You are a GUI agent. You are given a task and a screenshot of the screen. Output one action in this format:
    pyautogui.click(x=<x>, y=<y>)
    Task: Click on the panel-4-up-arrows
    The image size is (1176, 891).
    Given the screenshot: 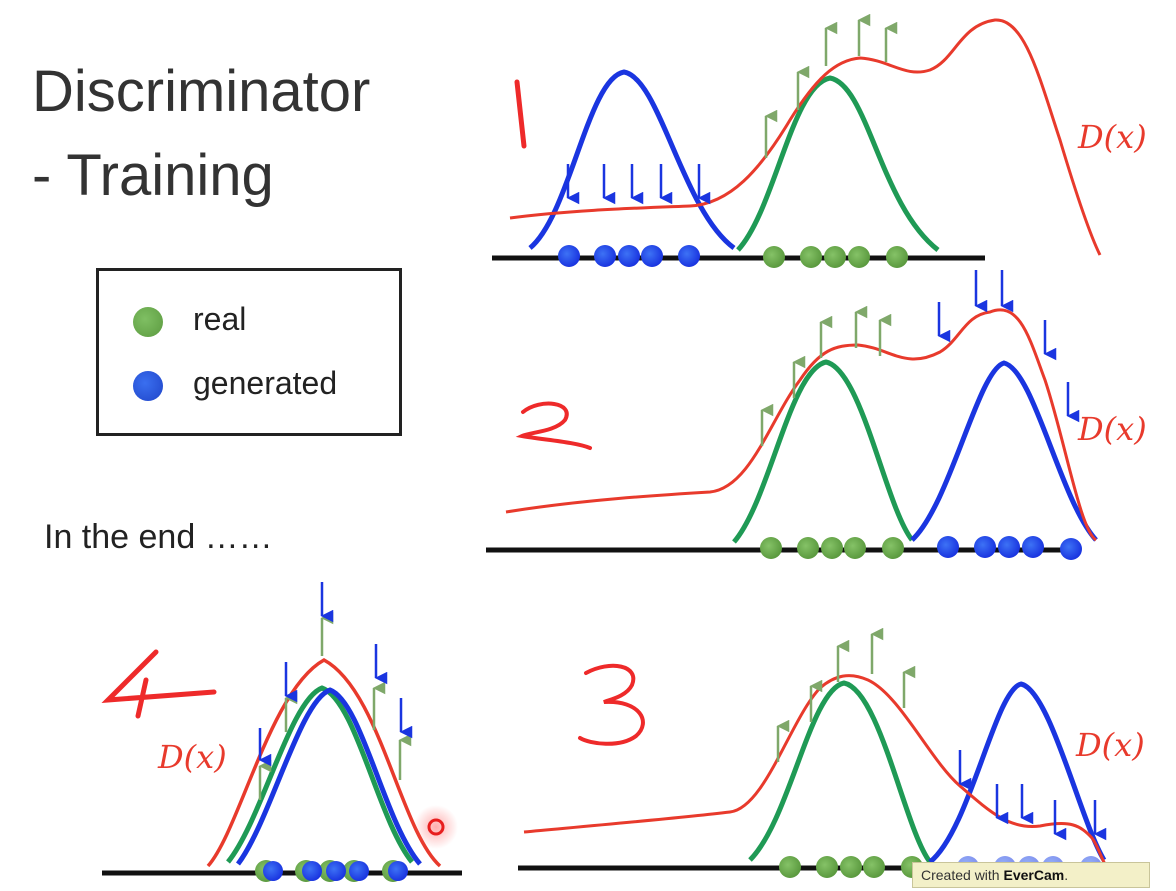 What is the action you would take?
    pyautogui.click(x=335, y=705)
    